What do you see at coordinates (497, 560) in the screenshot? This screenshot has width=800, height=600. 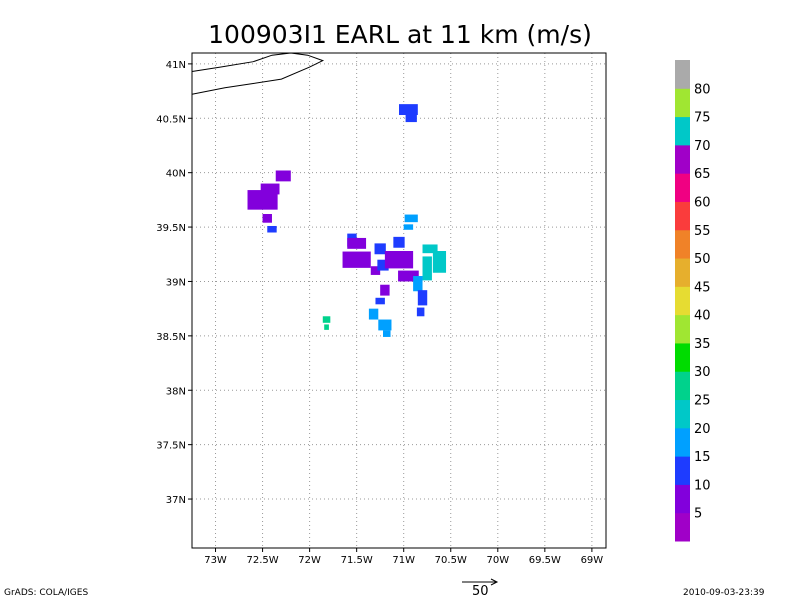 I see `x-tick-label-6: 70W` at bounding box center [497, 560].